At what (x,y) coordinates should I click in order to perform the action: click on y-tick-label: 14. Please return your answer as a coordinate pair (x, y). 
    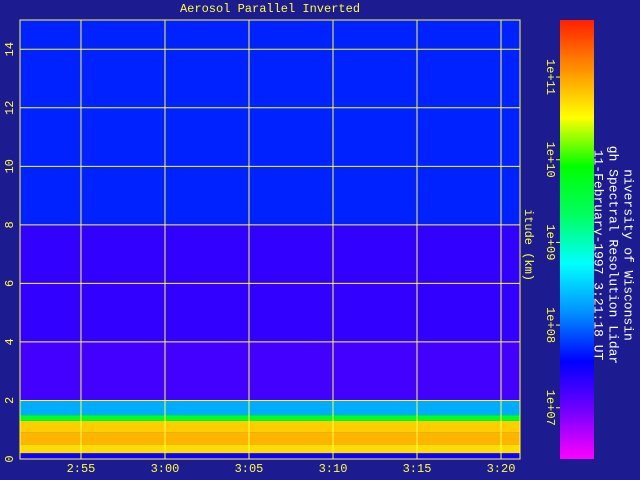
    Looking at the image, I should click on (10, 49).